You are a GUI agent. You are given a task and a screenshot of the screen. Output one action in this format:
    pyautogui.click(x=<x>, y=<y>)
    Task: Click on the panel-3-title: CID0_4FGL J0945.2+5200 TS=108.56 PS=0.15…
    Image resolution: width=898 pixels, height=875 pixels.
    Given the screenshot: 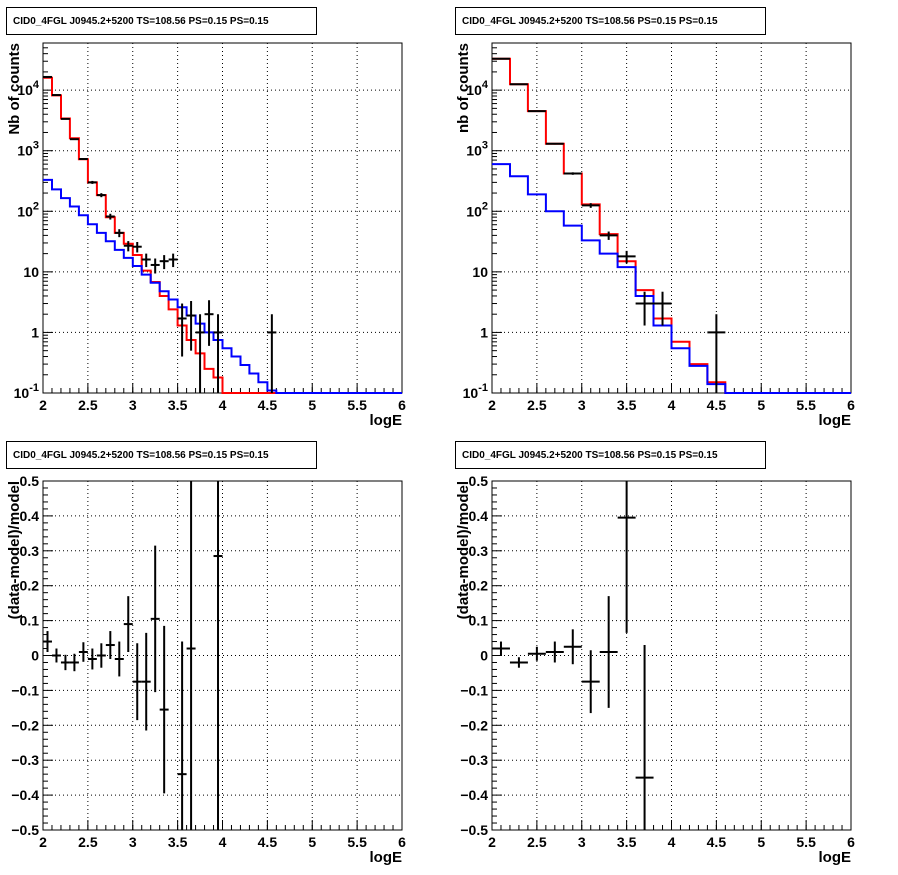 What is the action you would take?
    pyautogui.click(x=161, y=455)
    